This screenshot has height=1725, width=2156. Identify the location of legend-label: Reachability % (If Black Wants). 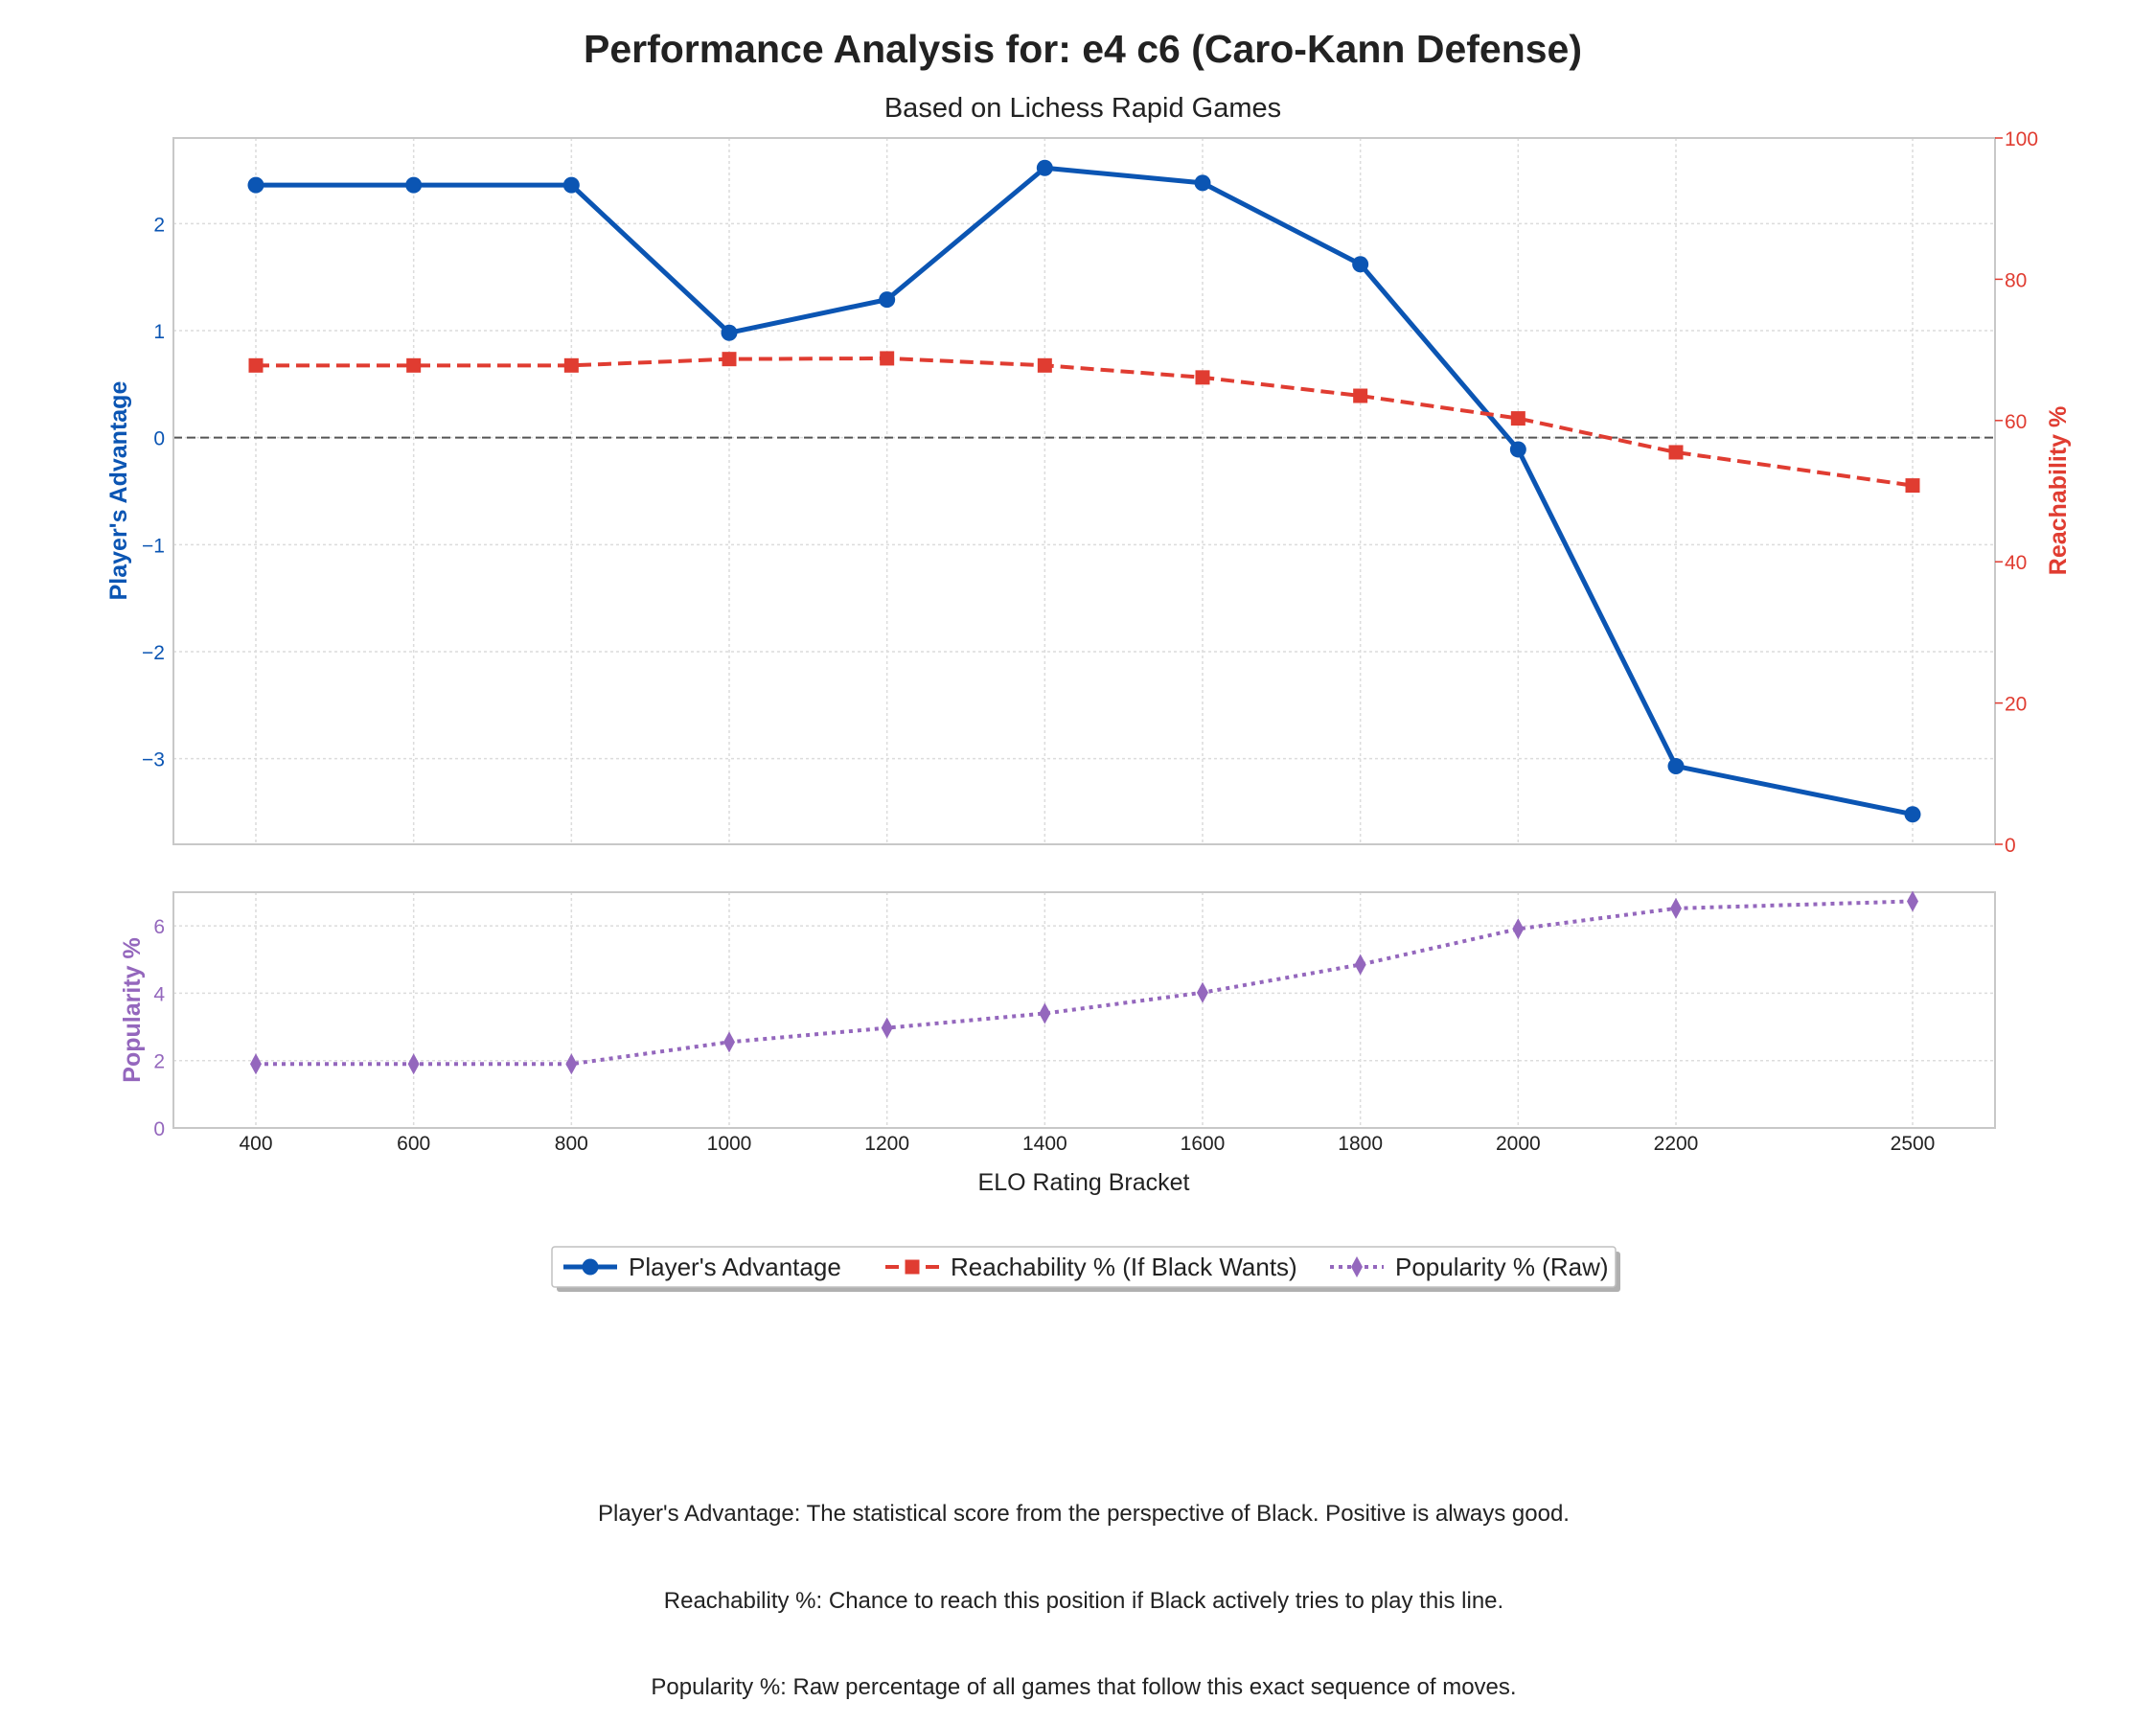
(1124, 1267).